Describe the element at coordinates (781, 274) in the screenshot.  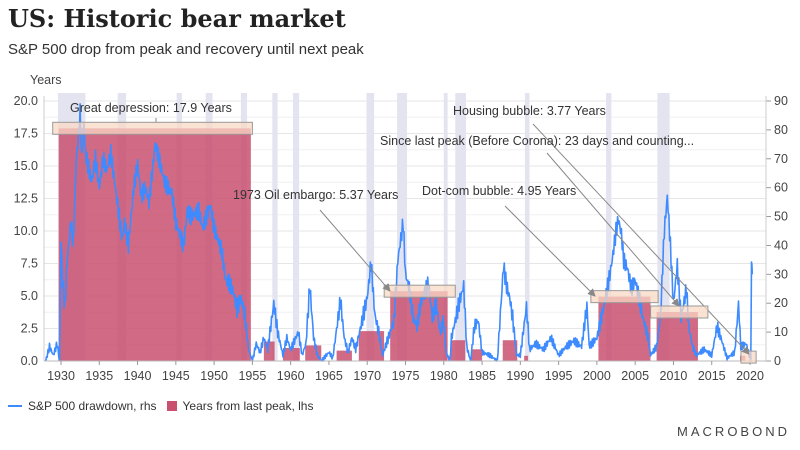
I see `right-tick-label: 30` at that location.